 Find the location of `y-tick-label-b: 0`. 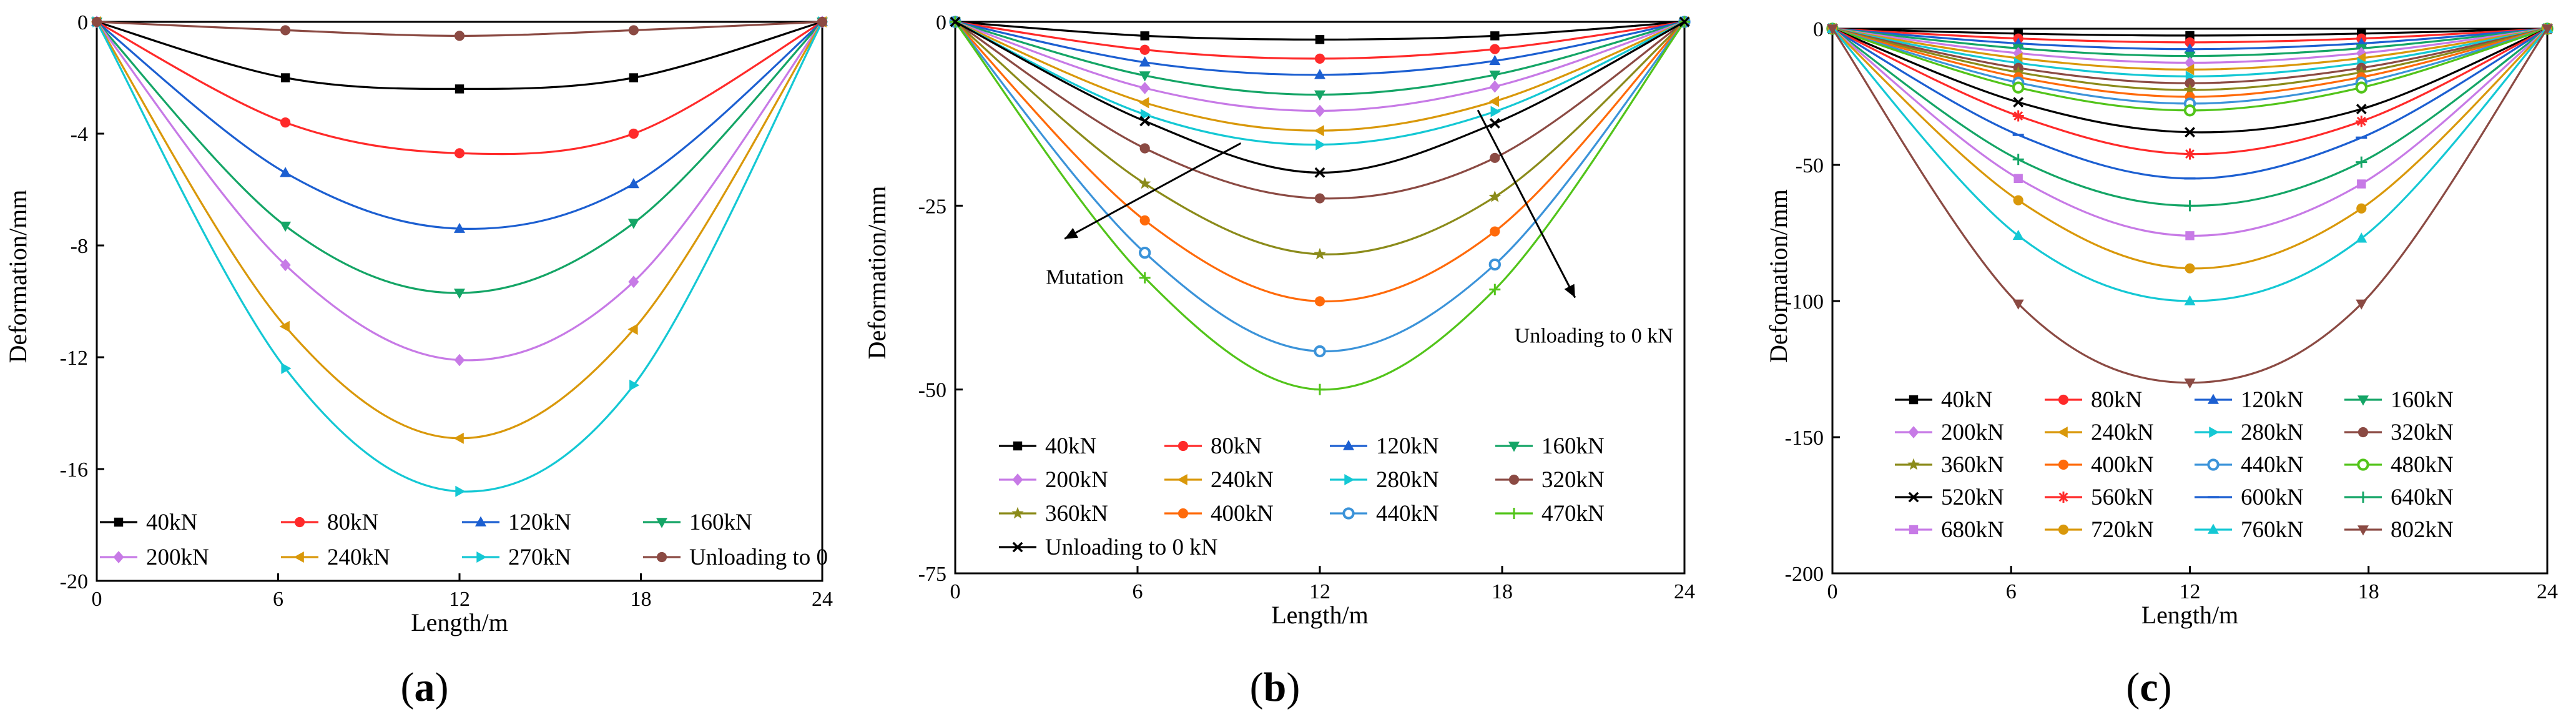

y-tick-label-b: 0 is located at coordinates (941, 23).